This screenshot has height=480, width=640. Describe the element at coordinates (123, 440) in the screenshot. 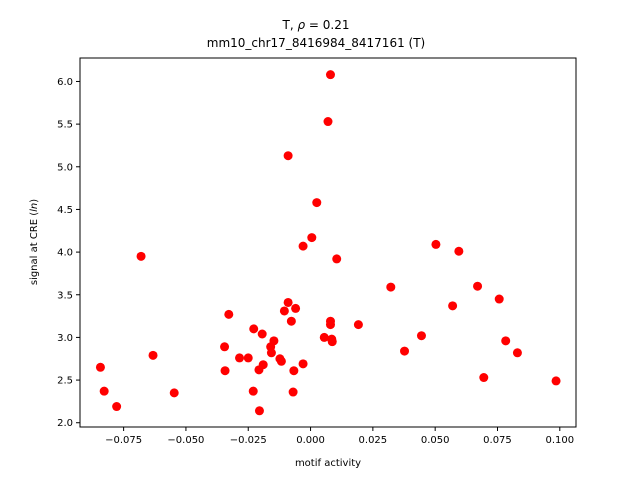

I see `x-tick-label-0: −0.075` at that location.